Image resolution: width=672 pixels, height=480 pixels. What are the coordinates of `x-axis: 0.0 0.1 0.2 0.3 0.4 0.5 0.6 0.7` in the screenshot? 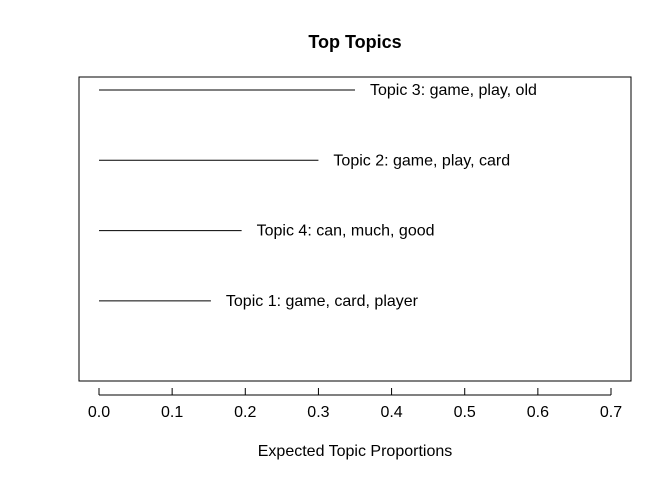 It's located at (355, 404).